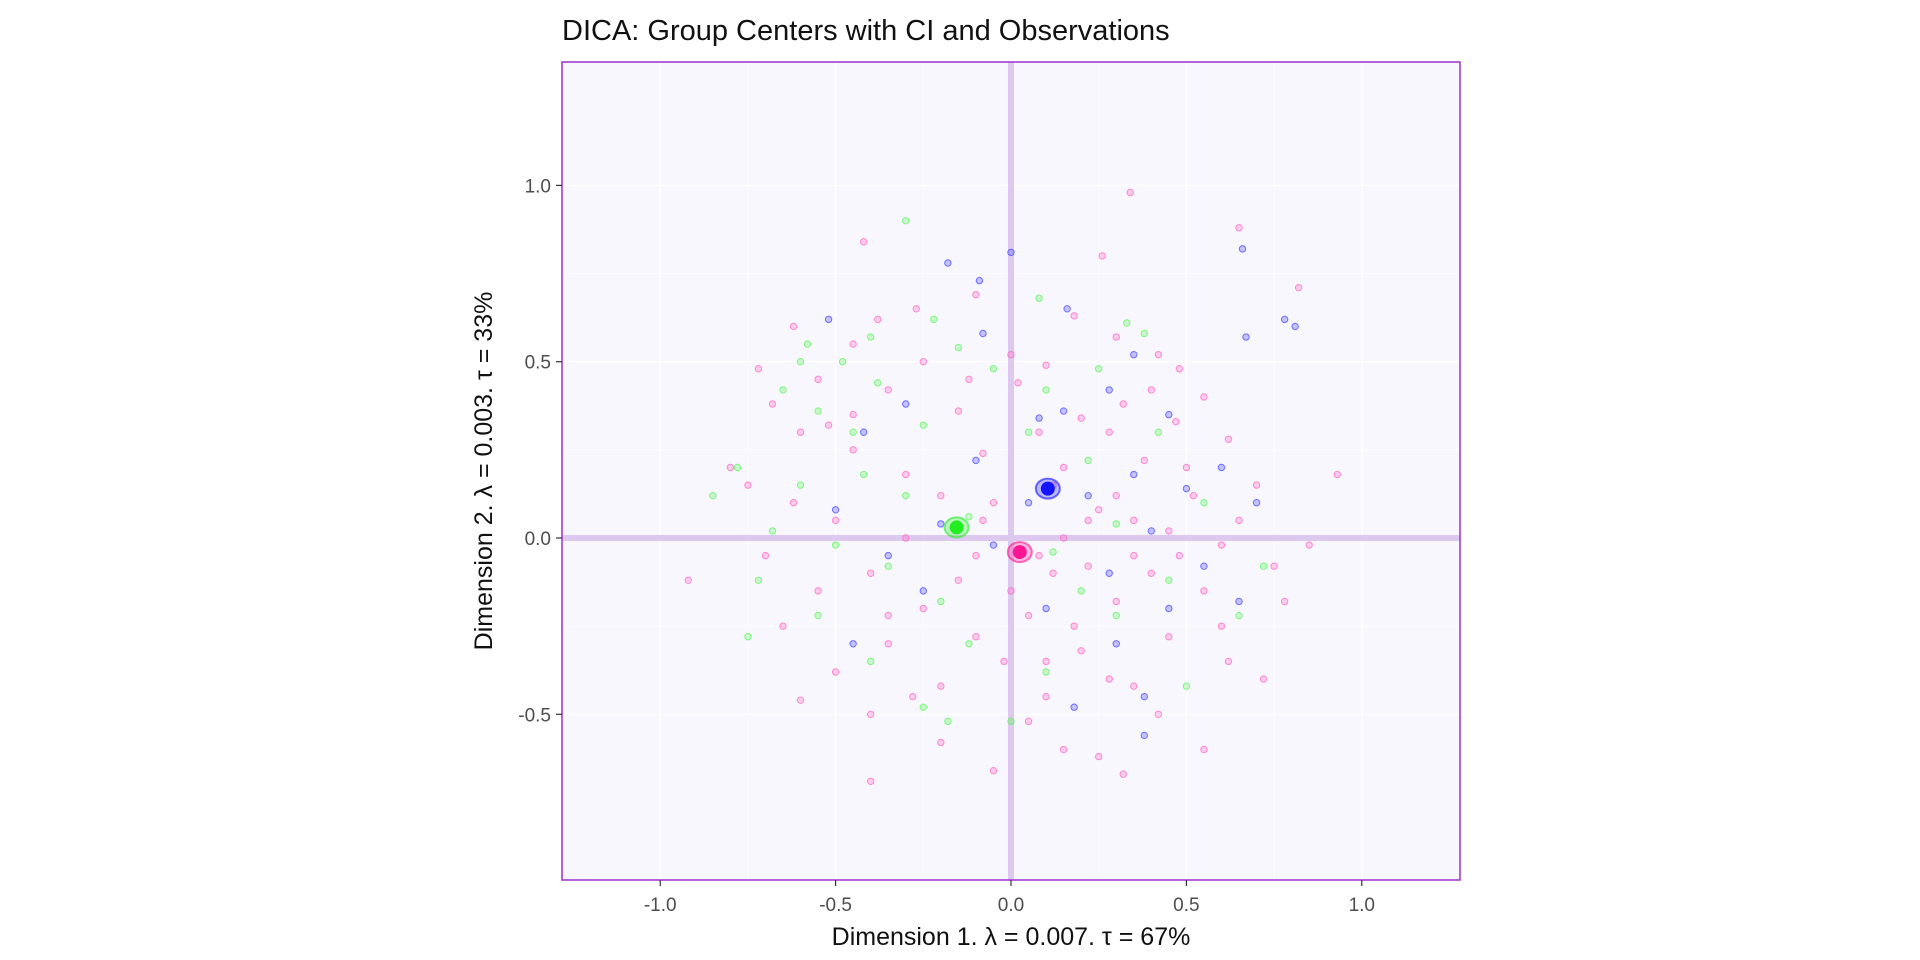 This screenshot has height=960, width=1920. What do you see at coordinates (538, 539) in the screenshot?
I see `y-tick-label: 0.0` at bounding box center [538, 539].